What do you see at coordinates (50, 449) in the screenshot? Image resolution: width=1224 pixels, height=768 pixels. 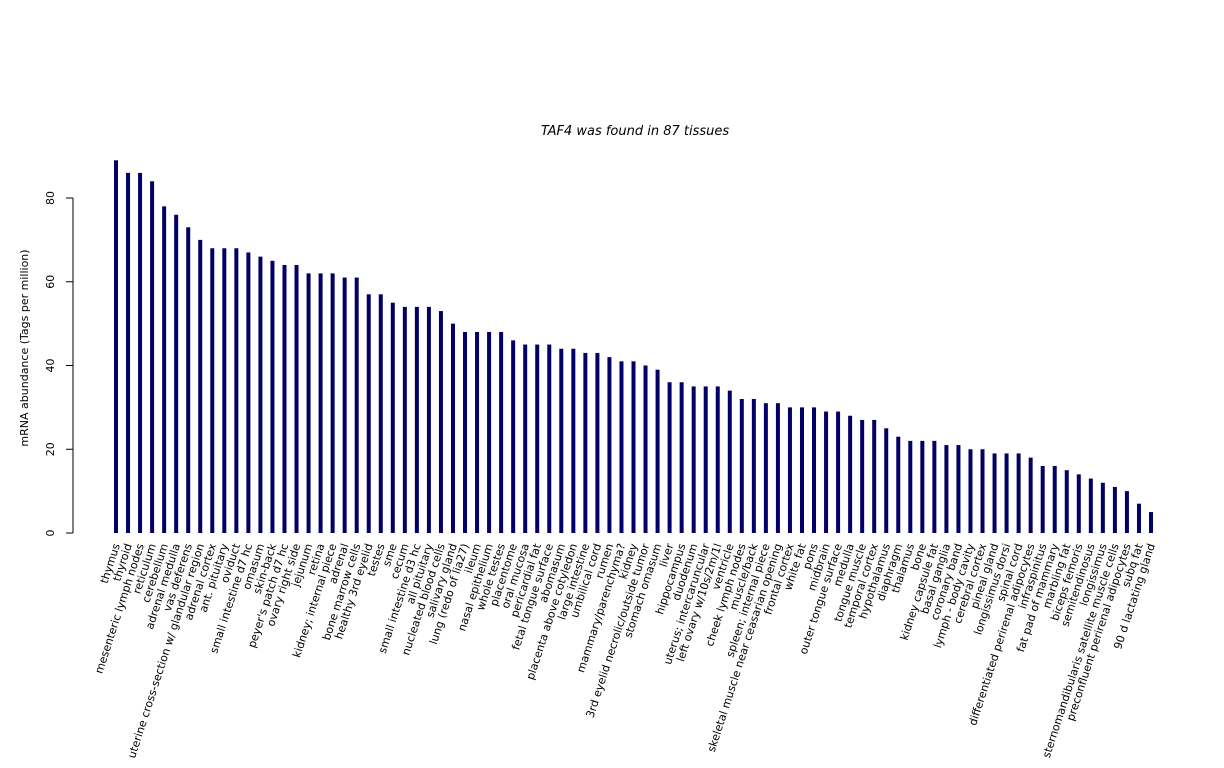 I see `y-tick-label: 20` at bounding box center [50, 449].